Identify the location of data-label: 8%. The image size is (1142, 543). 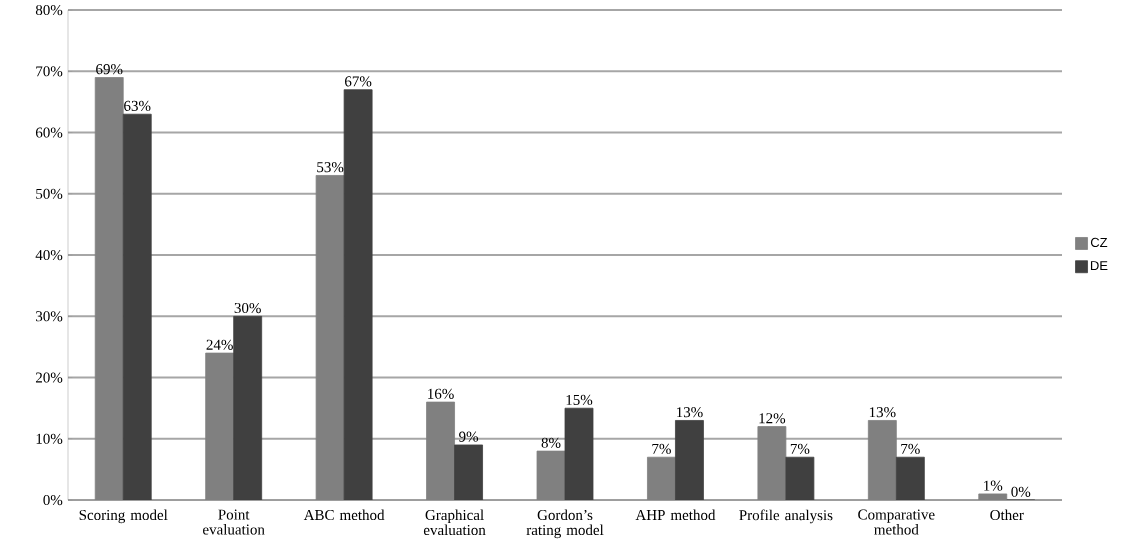
(551, 442).